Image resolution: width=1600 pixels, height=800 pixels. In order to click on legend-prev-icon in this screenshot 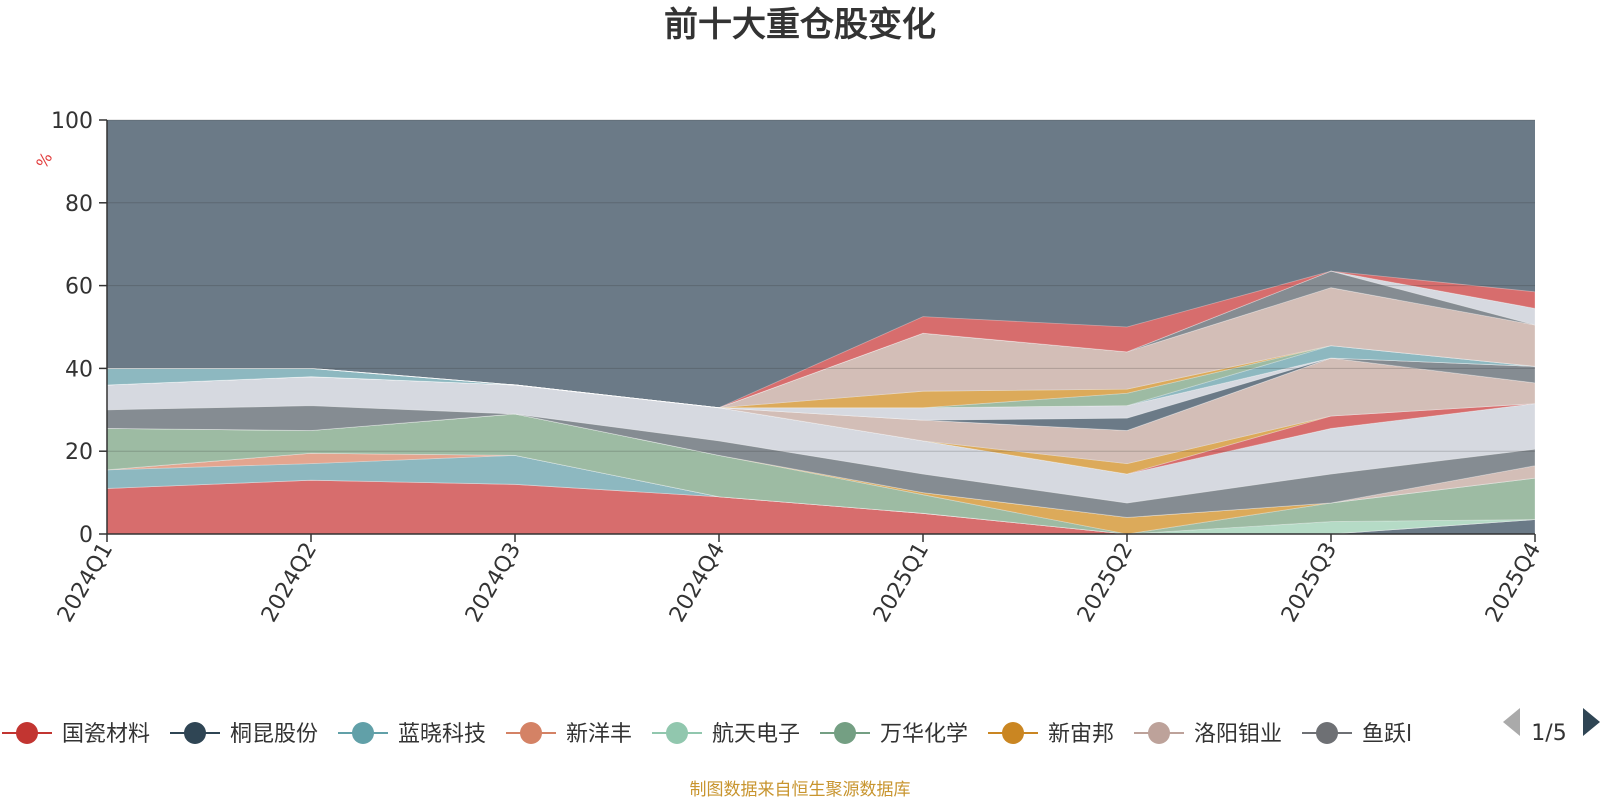, I will do `click(1511, 722)`.